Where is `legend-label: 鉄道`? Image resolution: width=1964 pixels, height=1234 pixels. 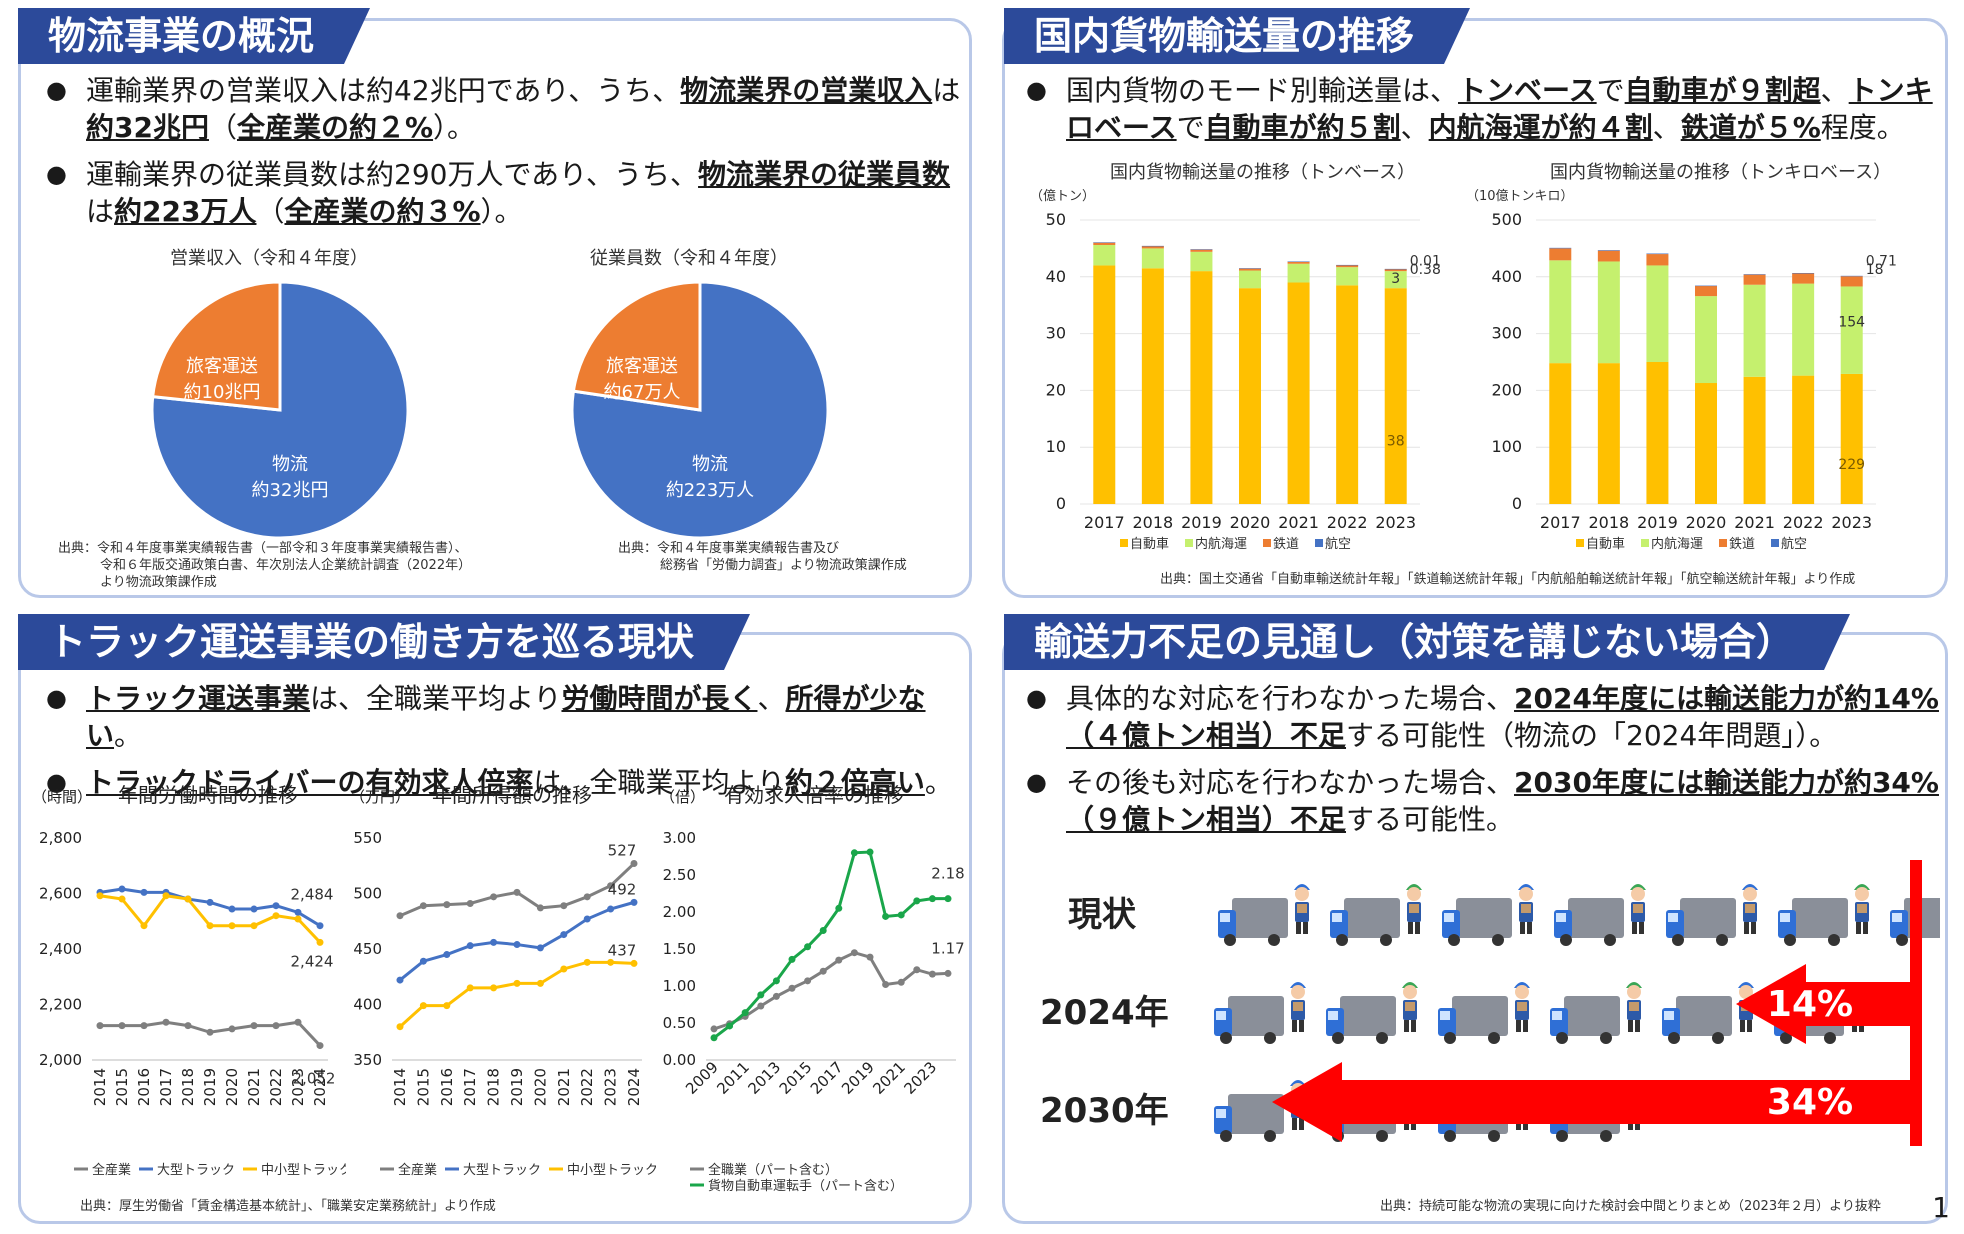
legend-label: 鉄道 is located at coordinates (1286, 544).